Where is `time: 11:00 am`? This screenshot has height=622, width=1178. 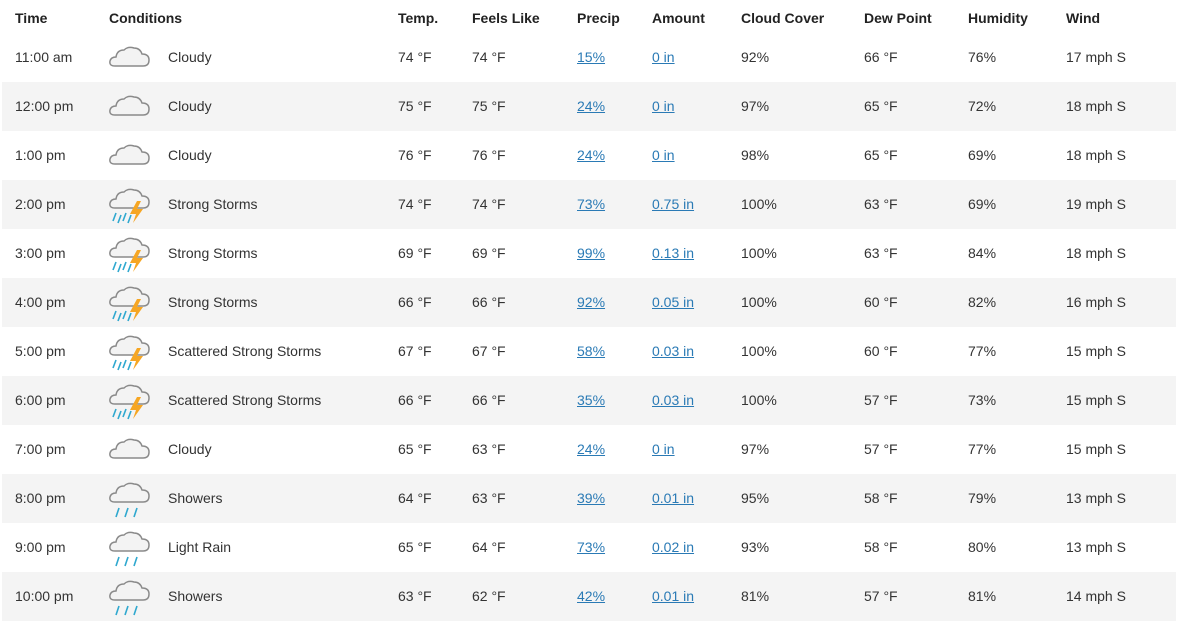 time: 11:00 am is located at coordinates (44, 57).